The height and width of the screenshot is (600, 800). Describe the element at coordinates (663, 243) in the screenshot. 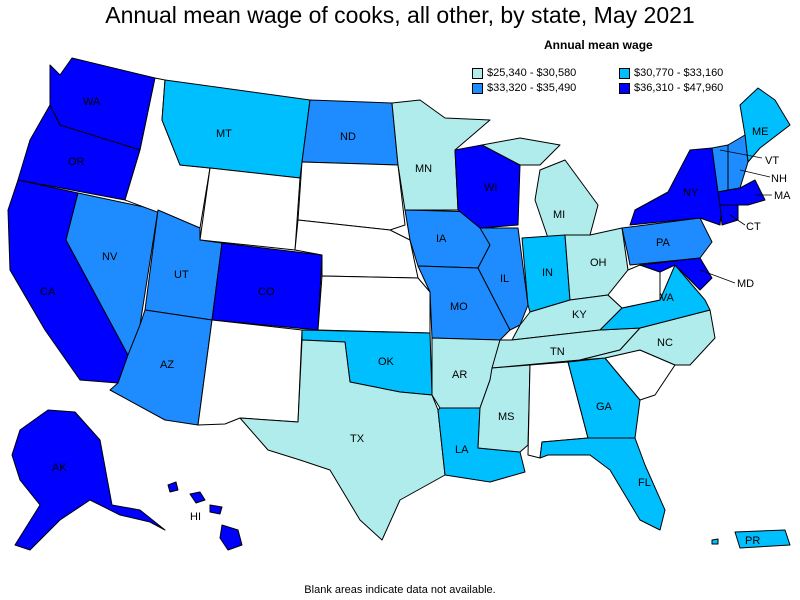

I see `label-pa: PA` at that location.